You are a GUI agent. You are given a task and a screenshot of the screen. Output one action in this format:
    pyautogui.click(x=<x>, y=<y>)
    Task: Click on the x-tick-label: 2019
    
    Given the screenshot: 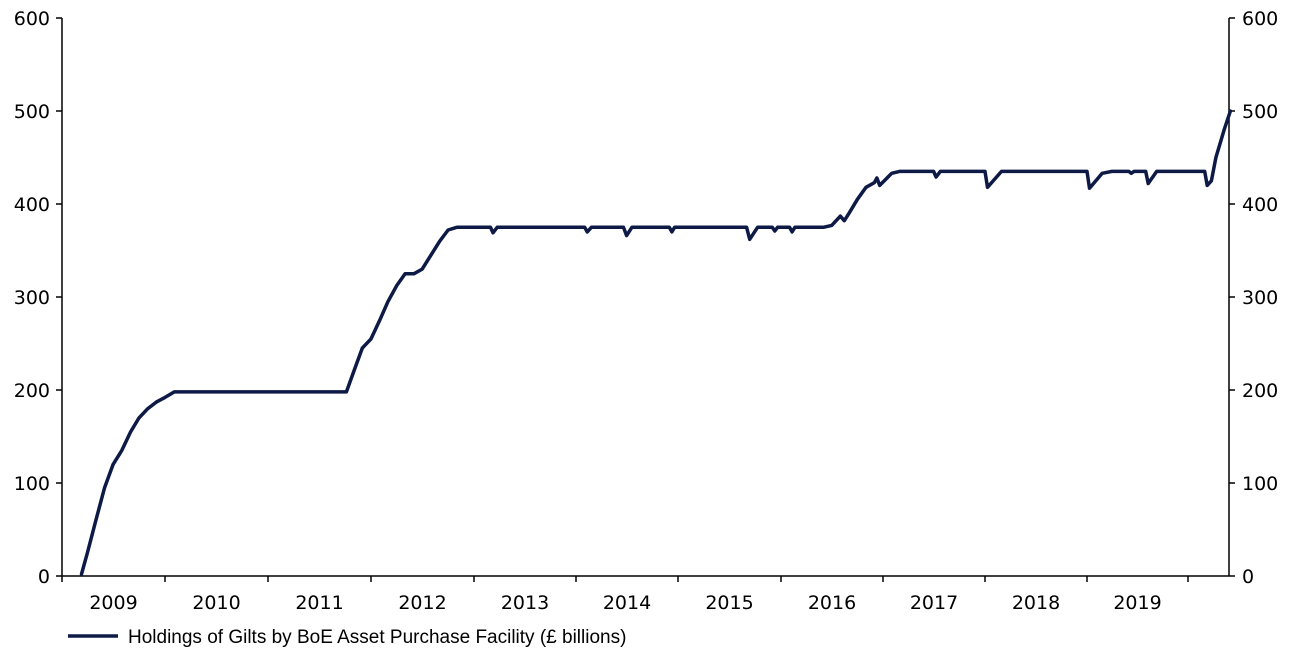 What is the action you would take?
    pyautogui.click(x=1137, y=603)
    